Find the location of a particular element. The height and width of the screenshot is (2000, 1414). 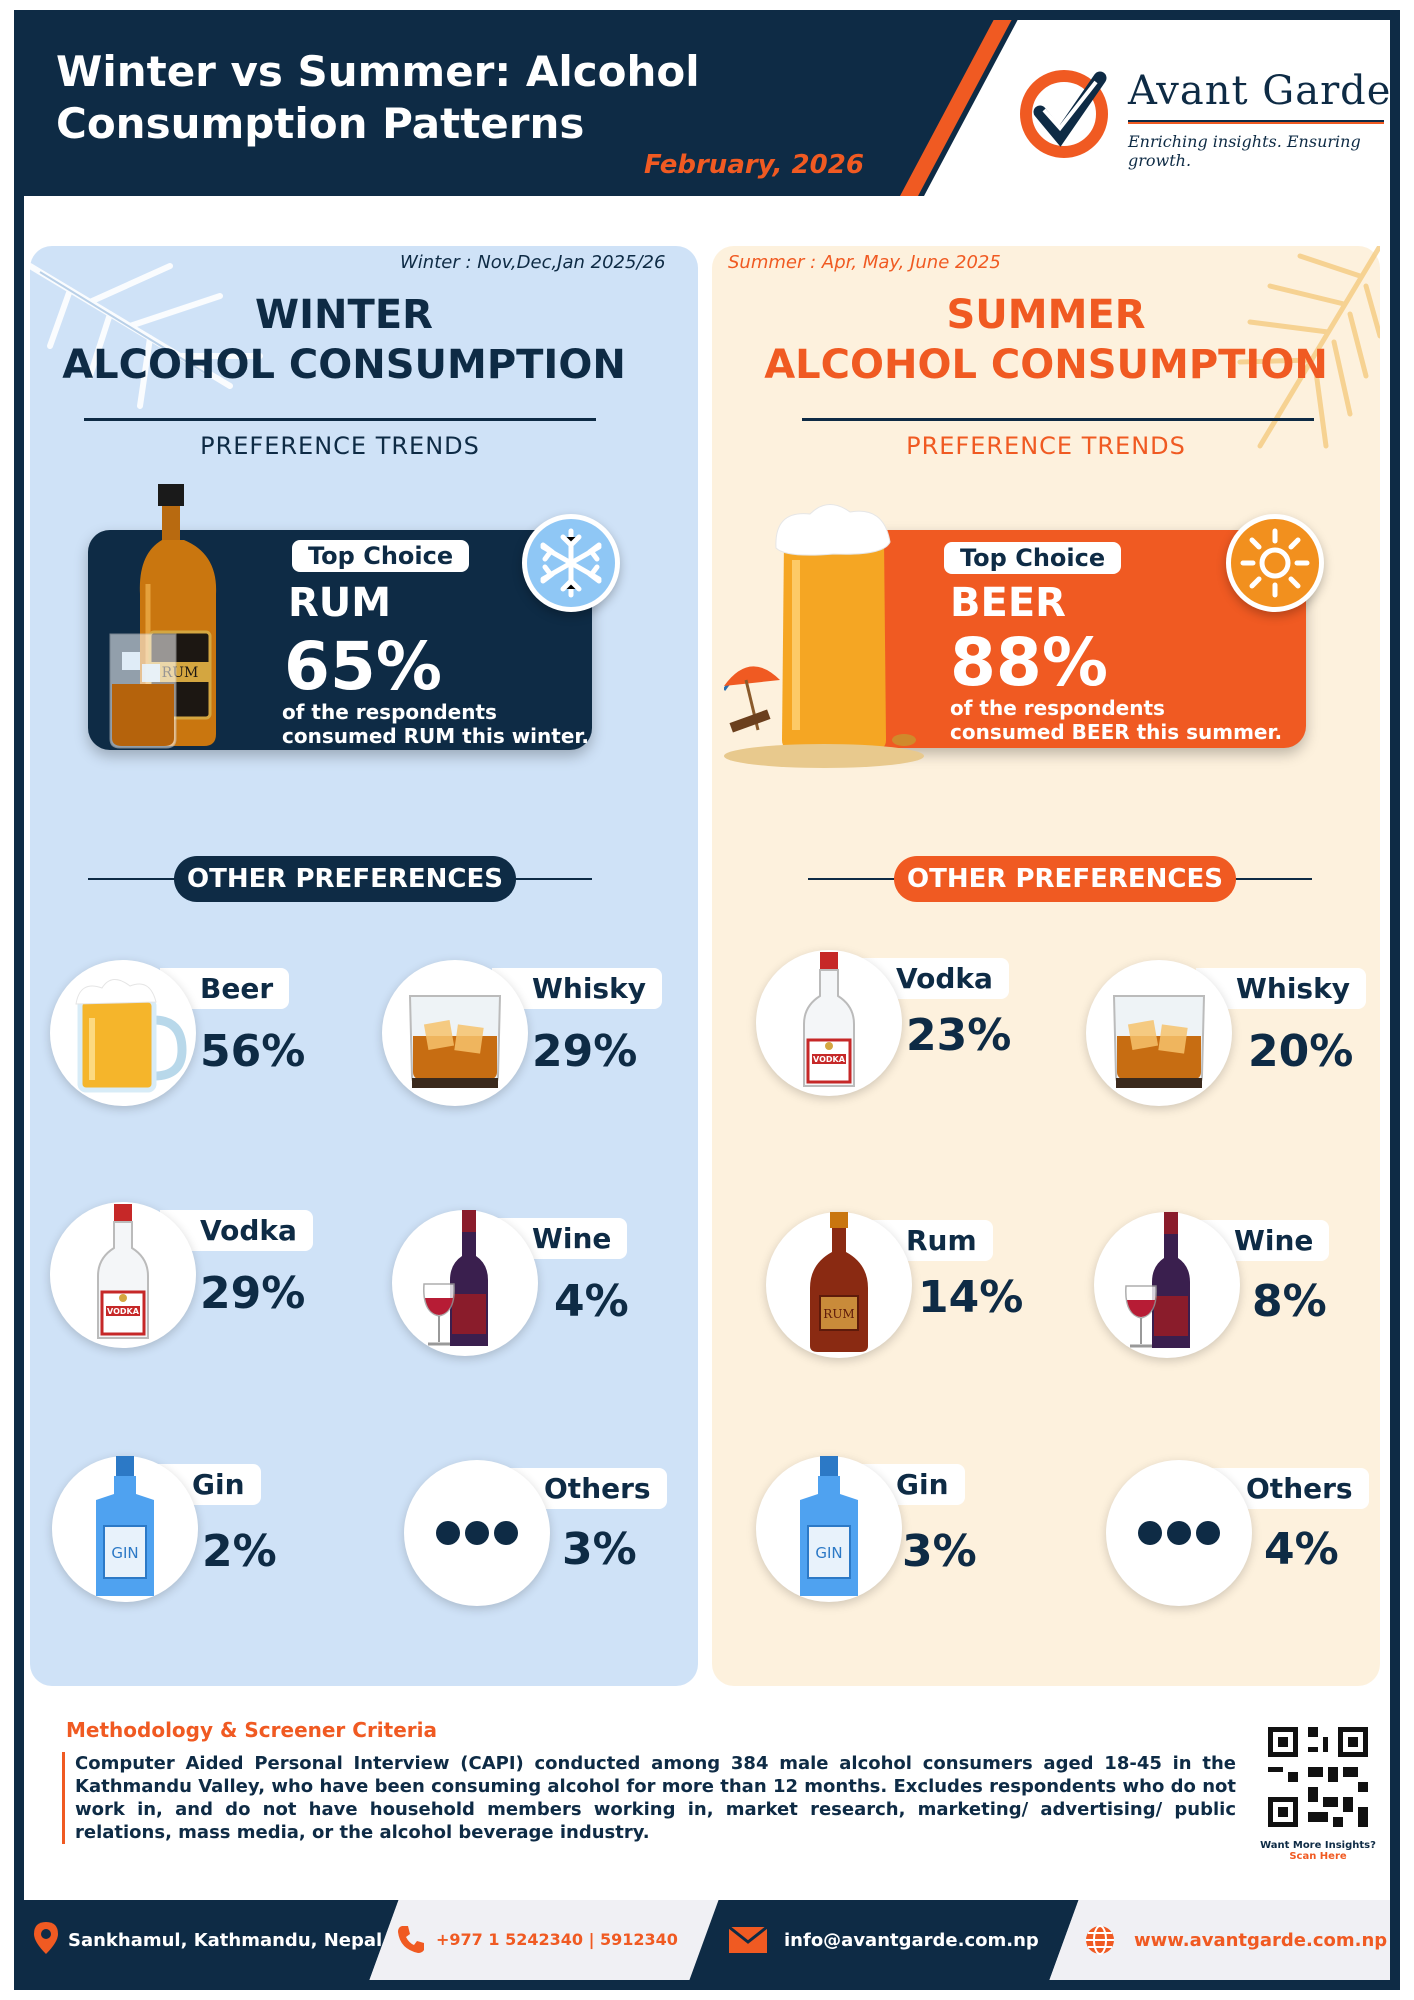

footer-phone: +977 1 5242340 | 5912340 is located at coordinates (557, 1939).